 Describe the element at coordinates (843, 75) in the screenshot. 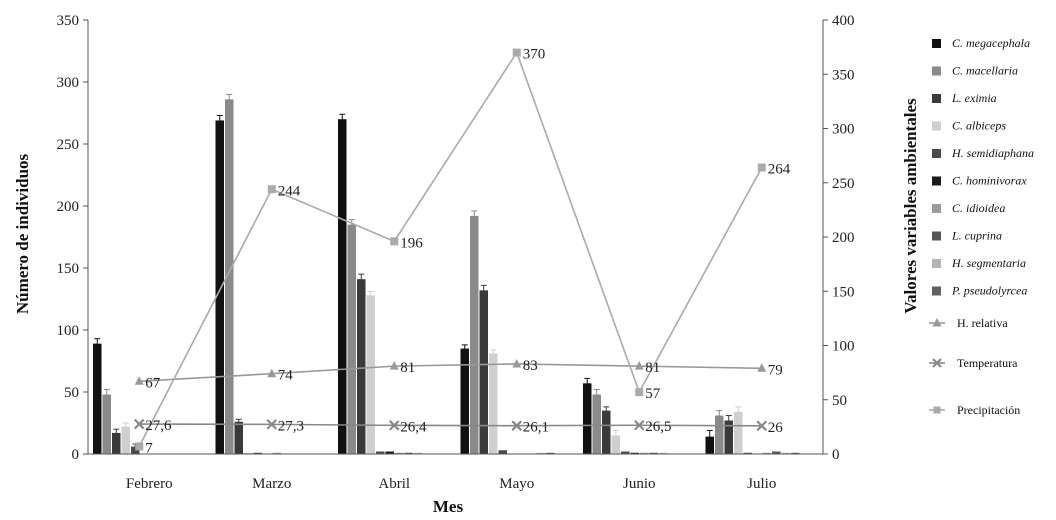

I see `y2-tick-label: 350` at that location.